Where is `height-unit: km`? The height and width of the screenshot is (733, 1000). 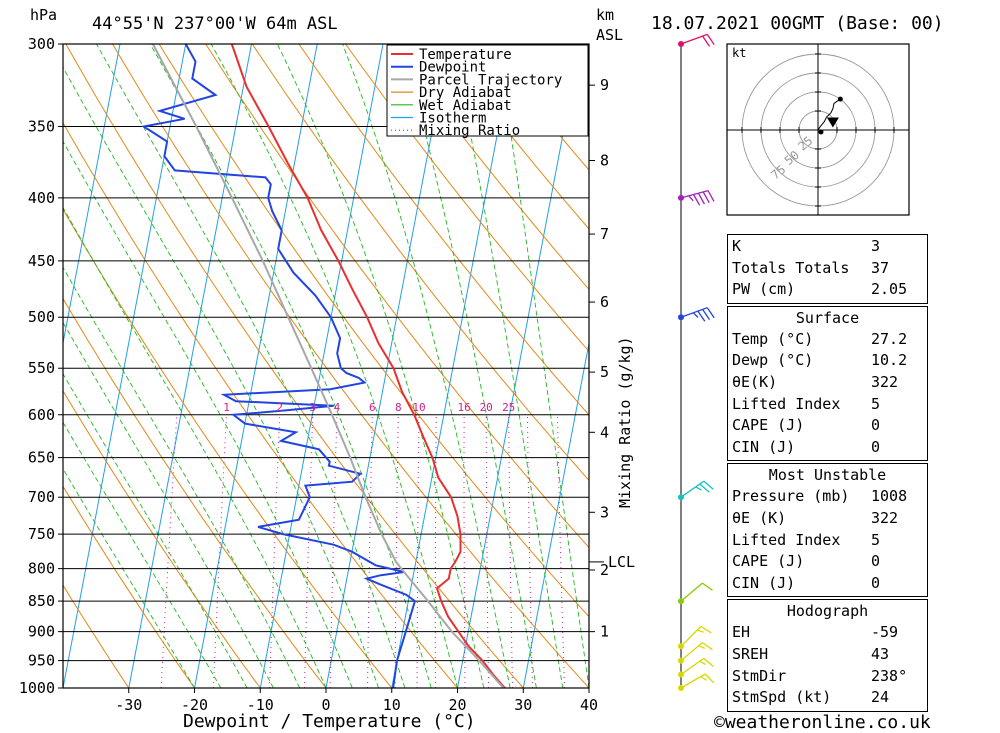
height-unit: km is located at coordinates (605, 15).